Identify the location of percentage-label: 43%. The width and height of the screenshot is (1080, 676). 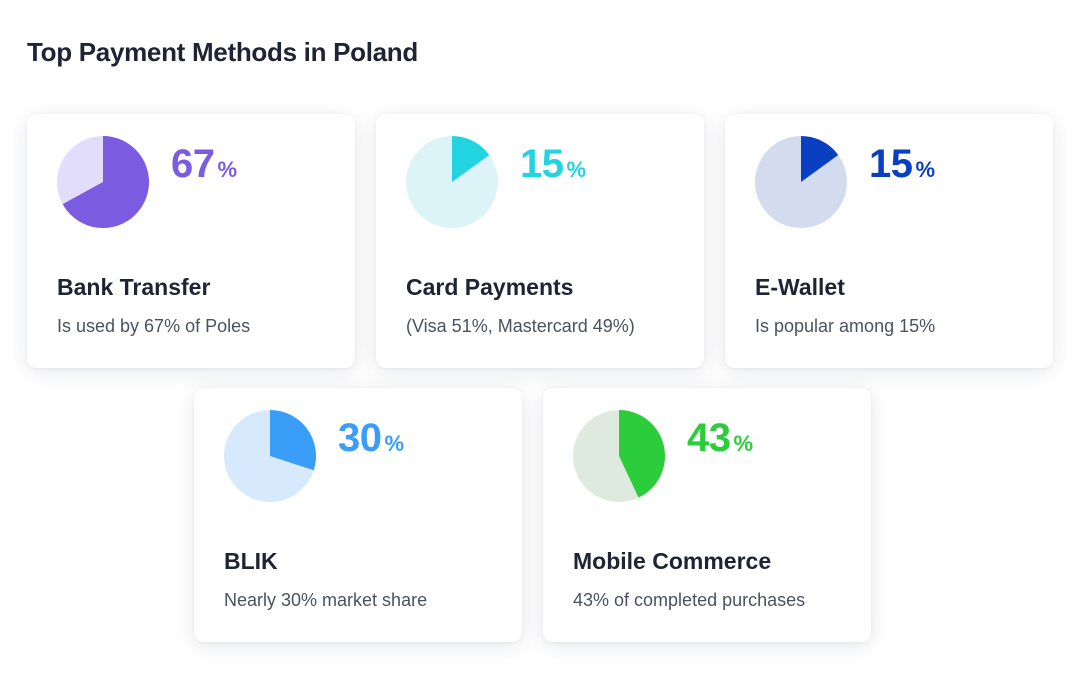
(720, 438).